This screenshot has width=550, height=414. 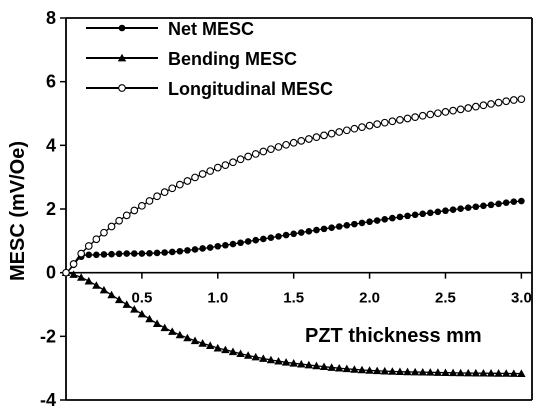 What do you see at coordinates (51, 82) in the screenshot?
I see `y-tick-label: 6` at bounding box center [51, 82].